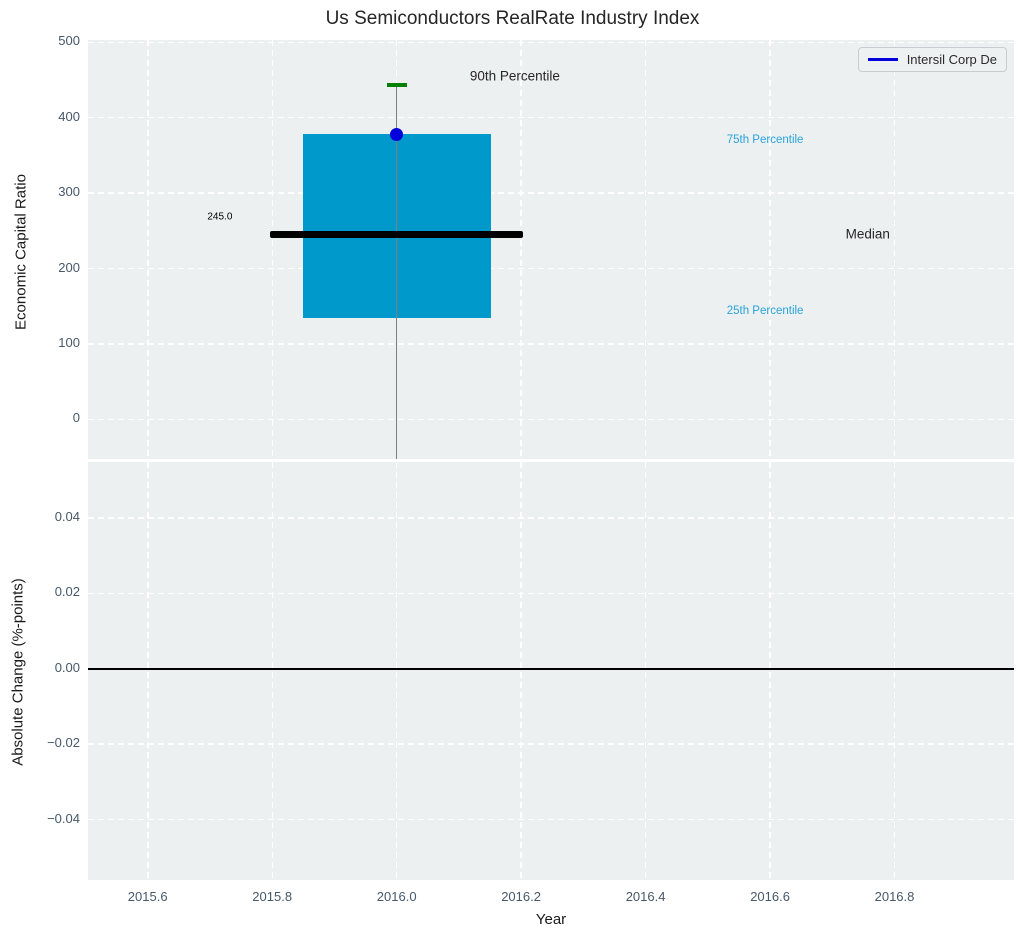 This screenshot has height=940, width=1025. What do you see at coordinates (551, 668) in the screenshot?
I see `zero-line` at bounding box center [551, 668].